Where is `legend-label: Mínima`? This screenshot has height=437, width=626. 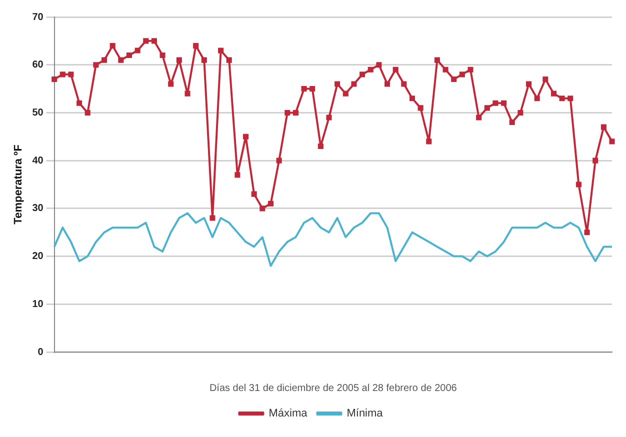 legend-label: Mínima is located at coordinates (365, 414).